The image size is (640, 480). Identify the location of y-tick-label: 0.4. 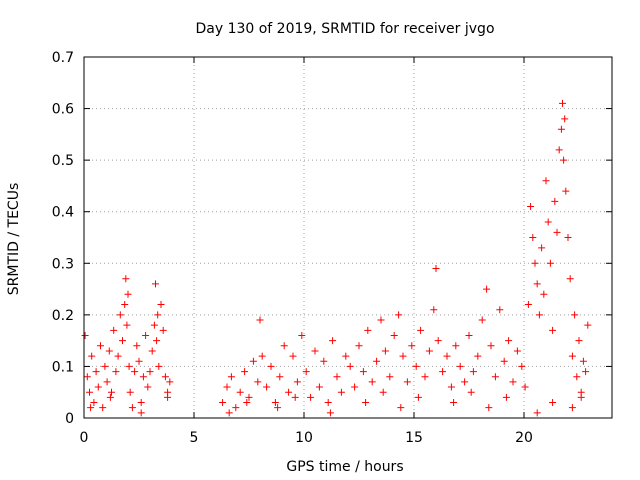
(63, 213).